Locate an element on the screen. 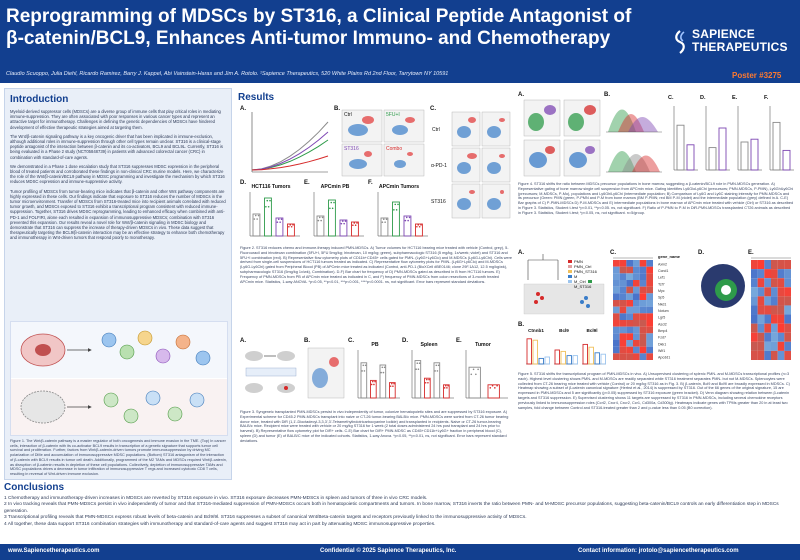 This screenshot has height=560, width=800. series-line is located at coordinates (290, 163).